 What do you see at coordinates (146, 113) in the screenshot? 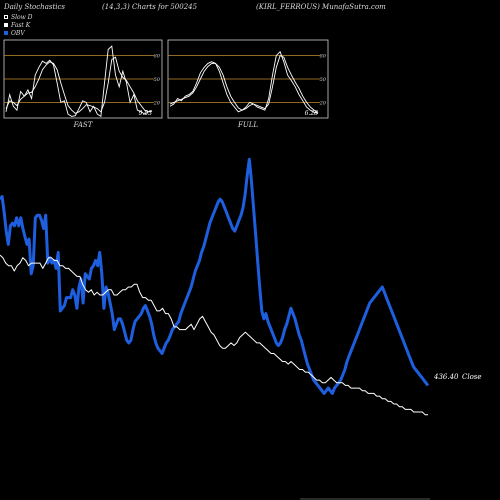
I see `fast-value-label: 9.03` at bounding box center [146, 113].